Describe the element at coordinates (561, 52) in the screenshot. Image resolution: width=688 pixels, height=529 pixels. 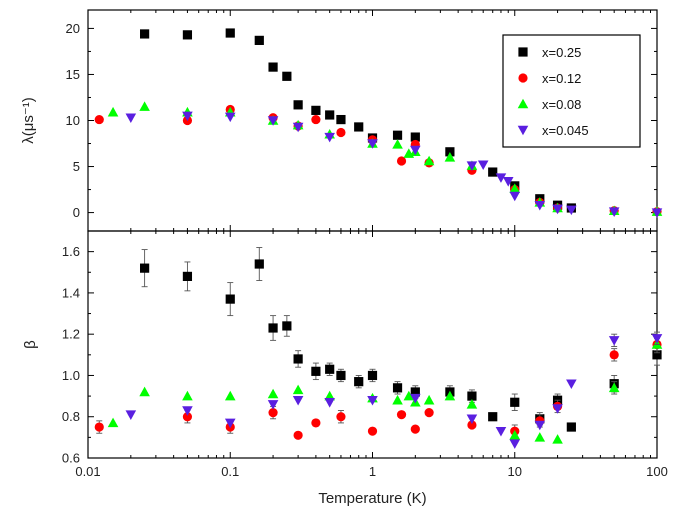
I see `legend-label: x=0.25` at that location.